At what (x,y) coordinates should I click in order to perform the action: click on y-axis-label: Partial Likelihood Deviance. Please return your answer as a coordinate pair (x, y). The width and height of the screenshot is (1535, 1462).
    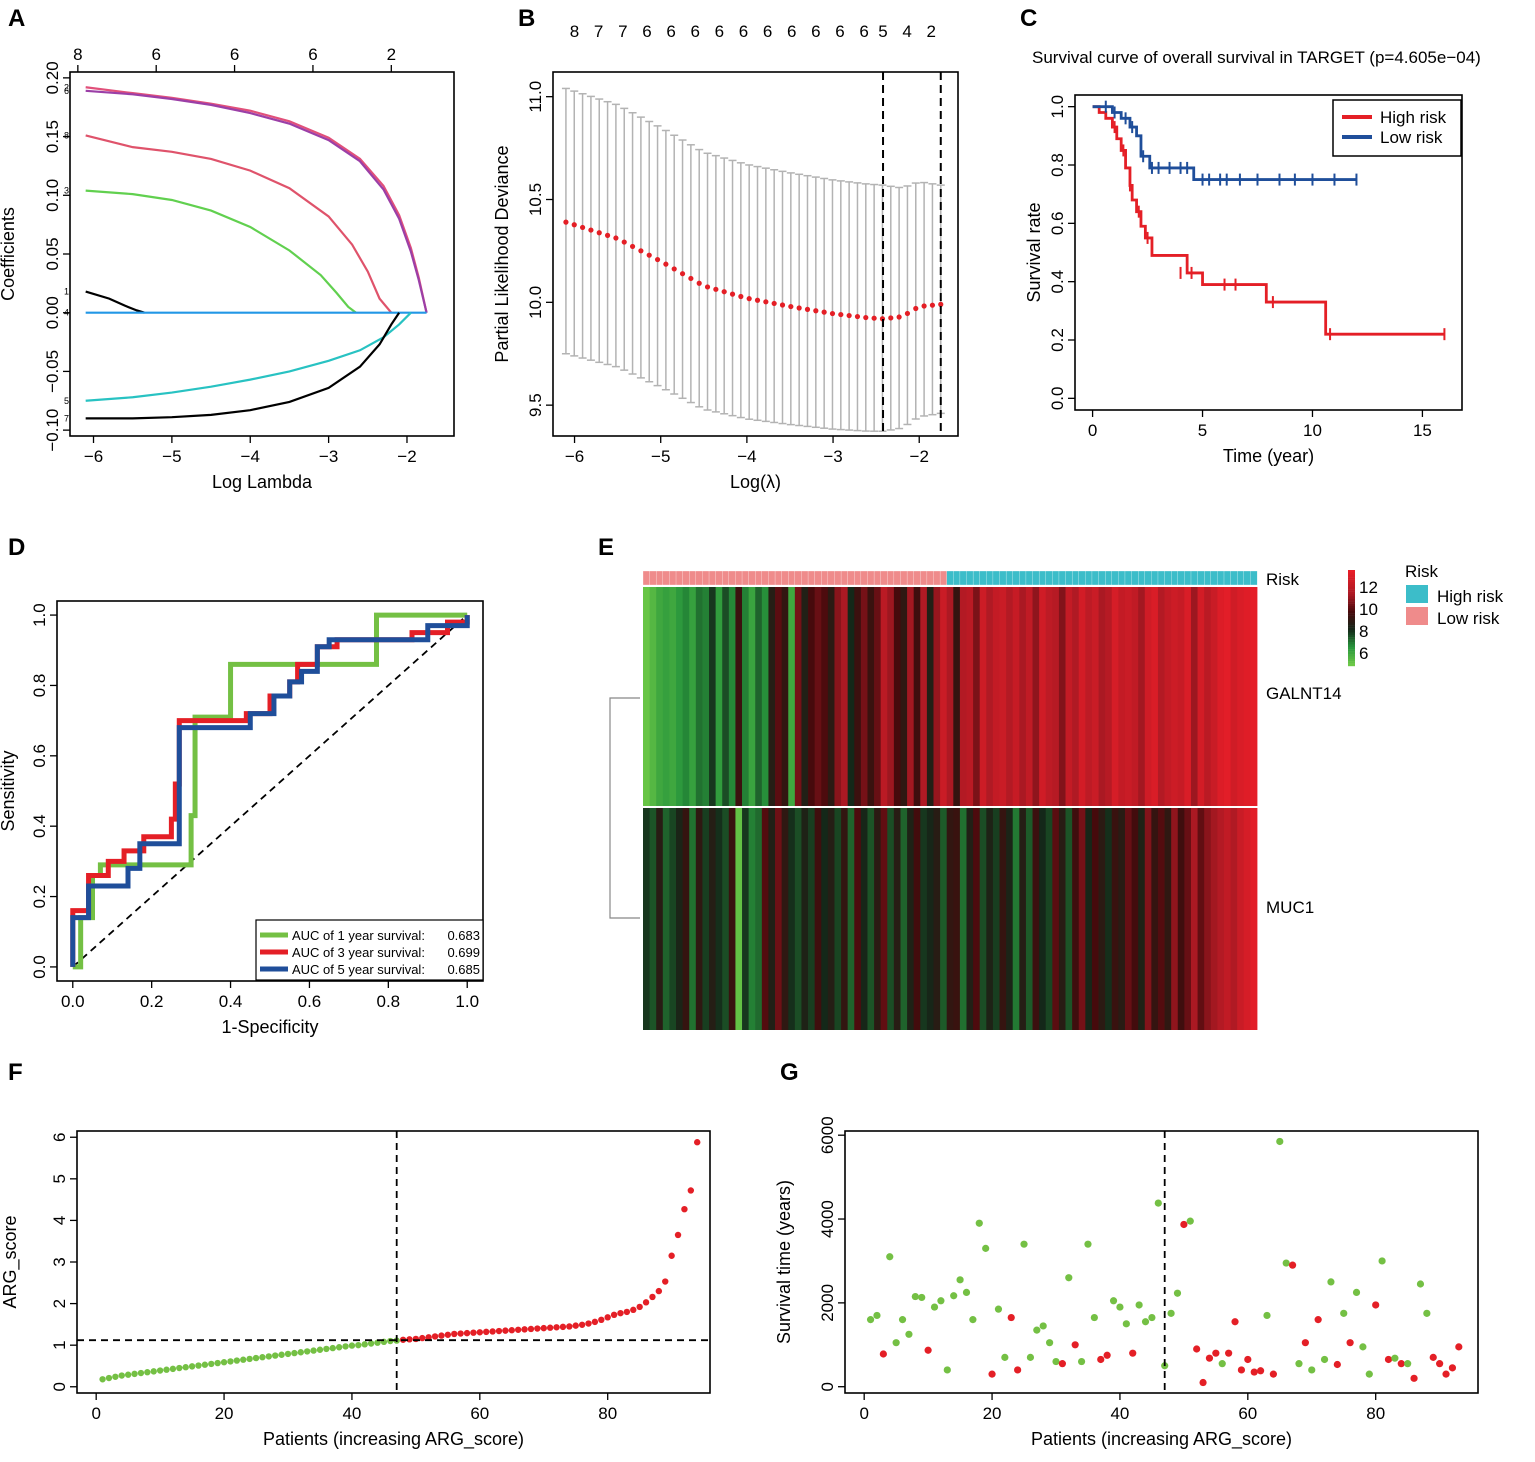
    Looking at the image, I should click on (502, 253).